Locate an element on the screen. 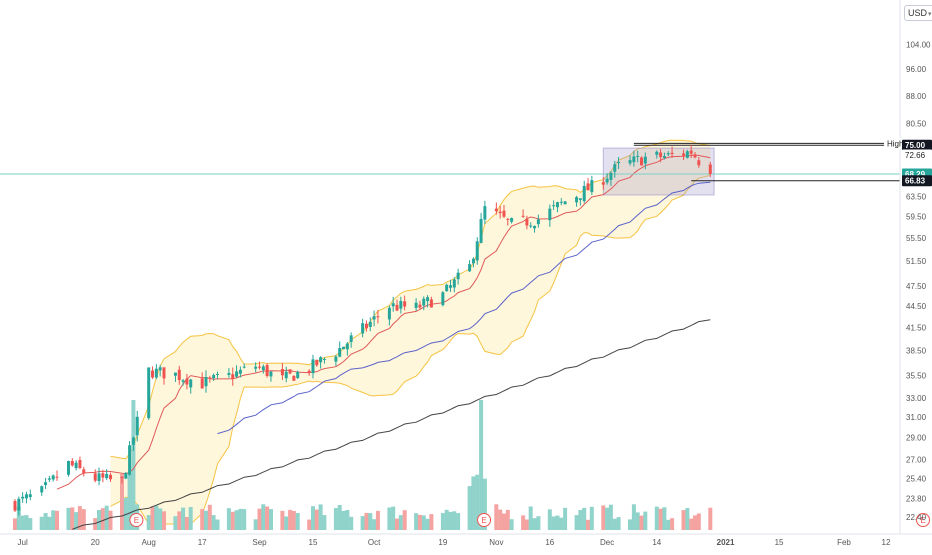 The height and width of the screenshot is (555, 932). earnings-marker is located at coordinates (136, 520).